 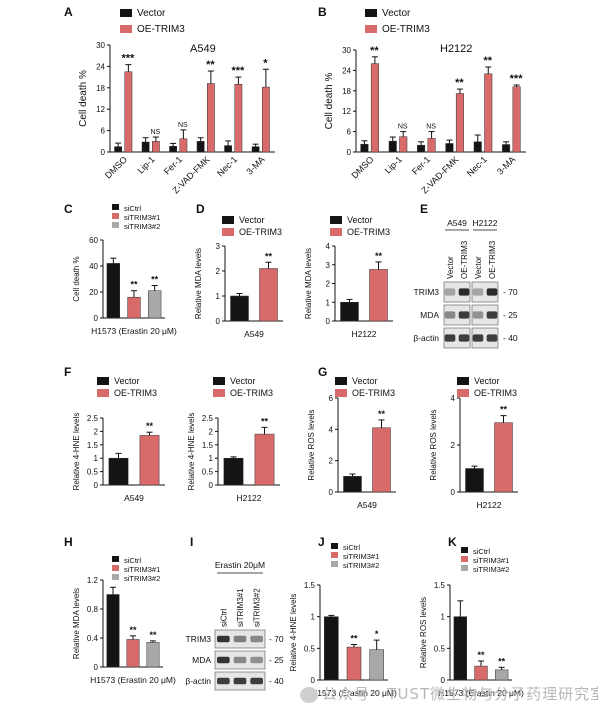 What do you see at coordinates (67, 372) in the screenshot?
I see `panel-letter: F` at bounding box center [67, 372].